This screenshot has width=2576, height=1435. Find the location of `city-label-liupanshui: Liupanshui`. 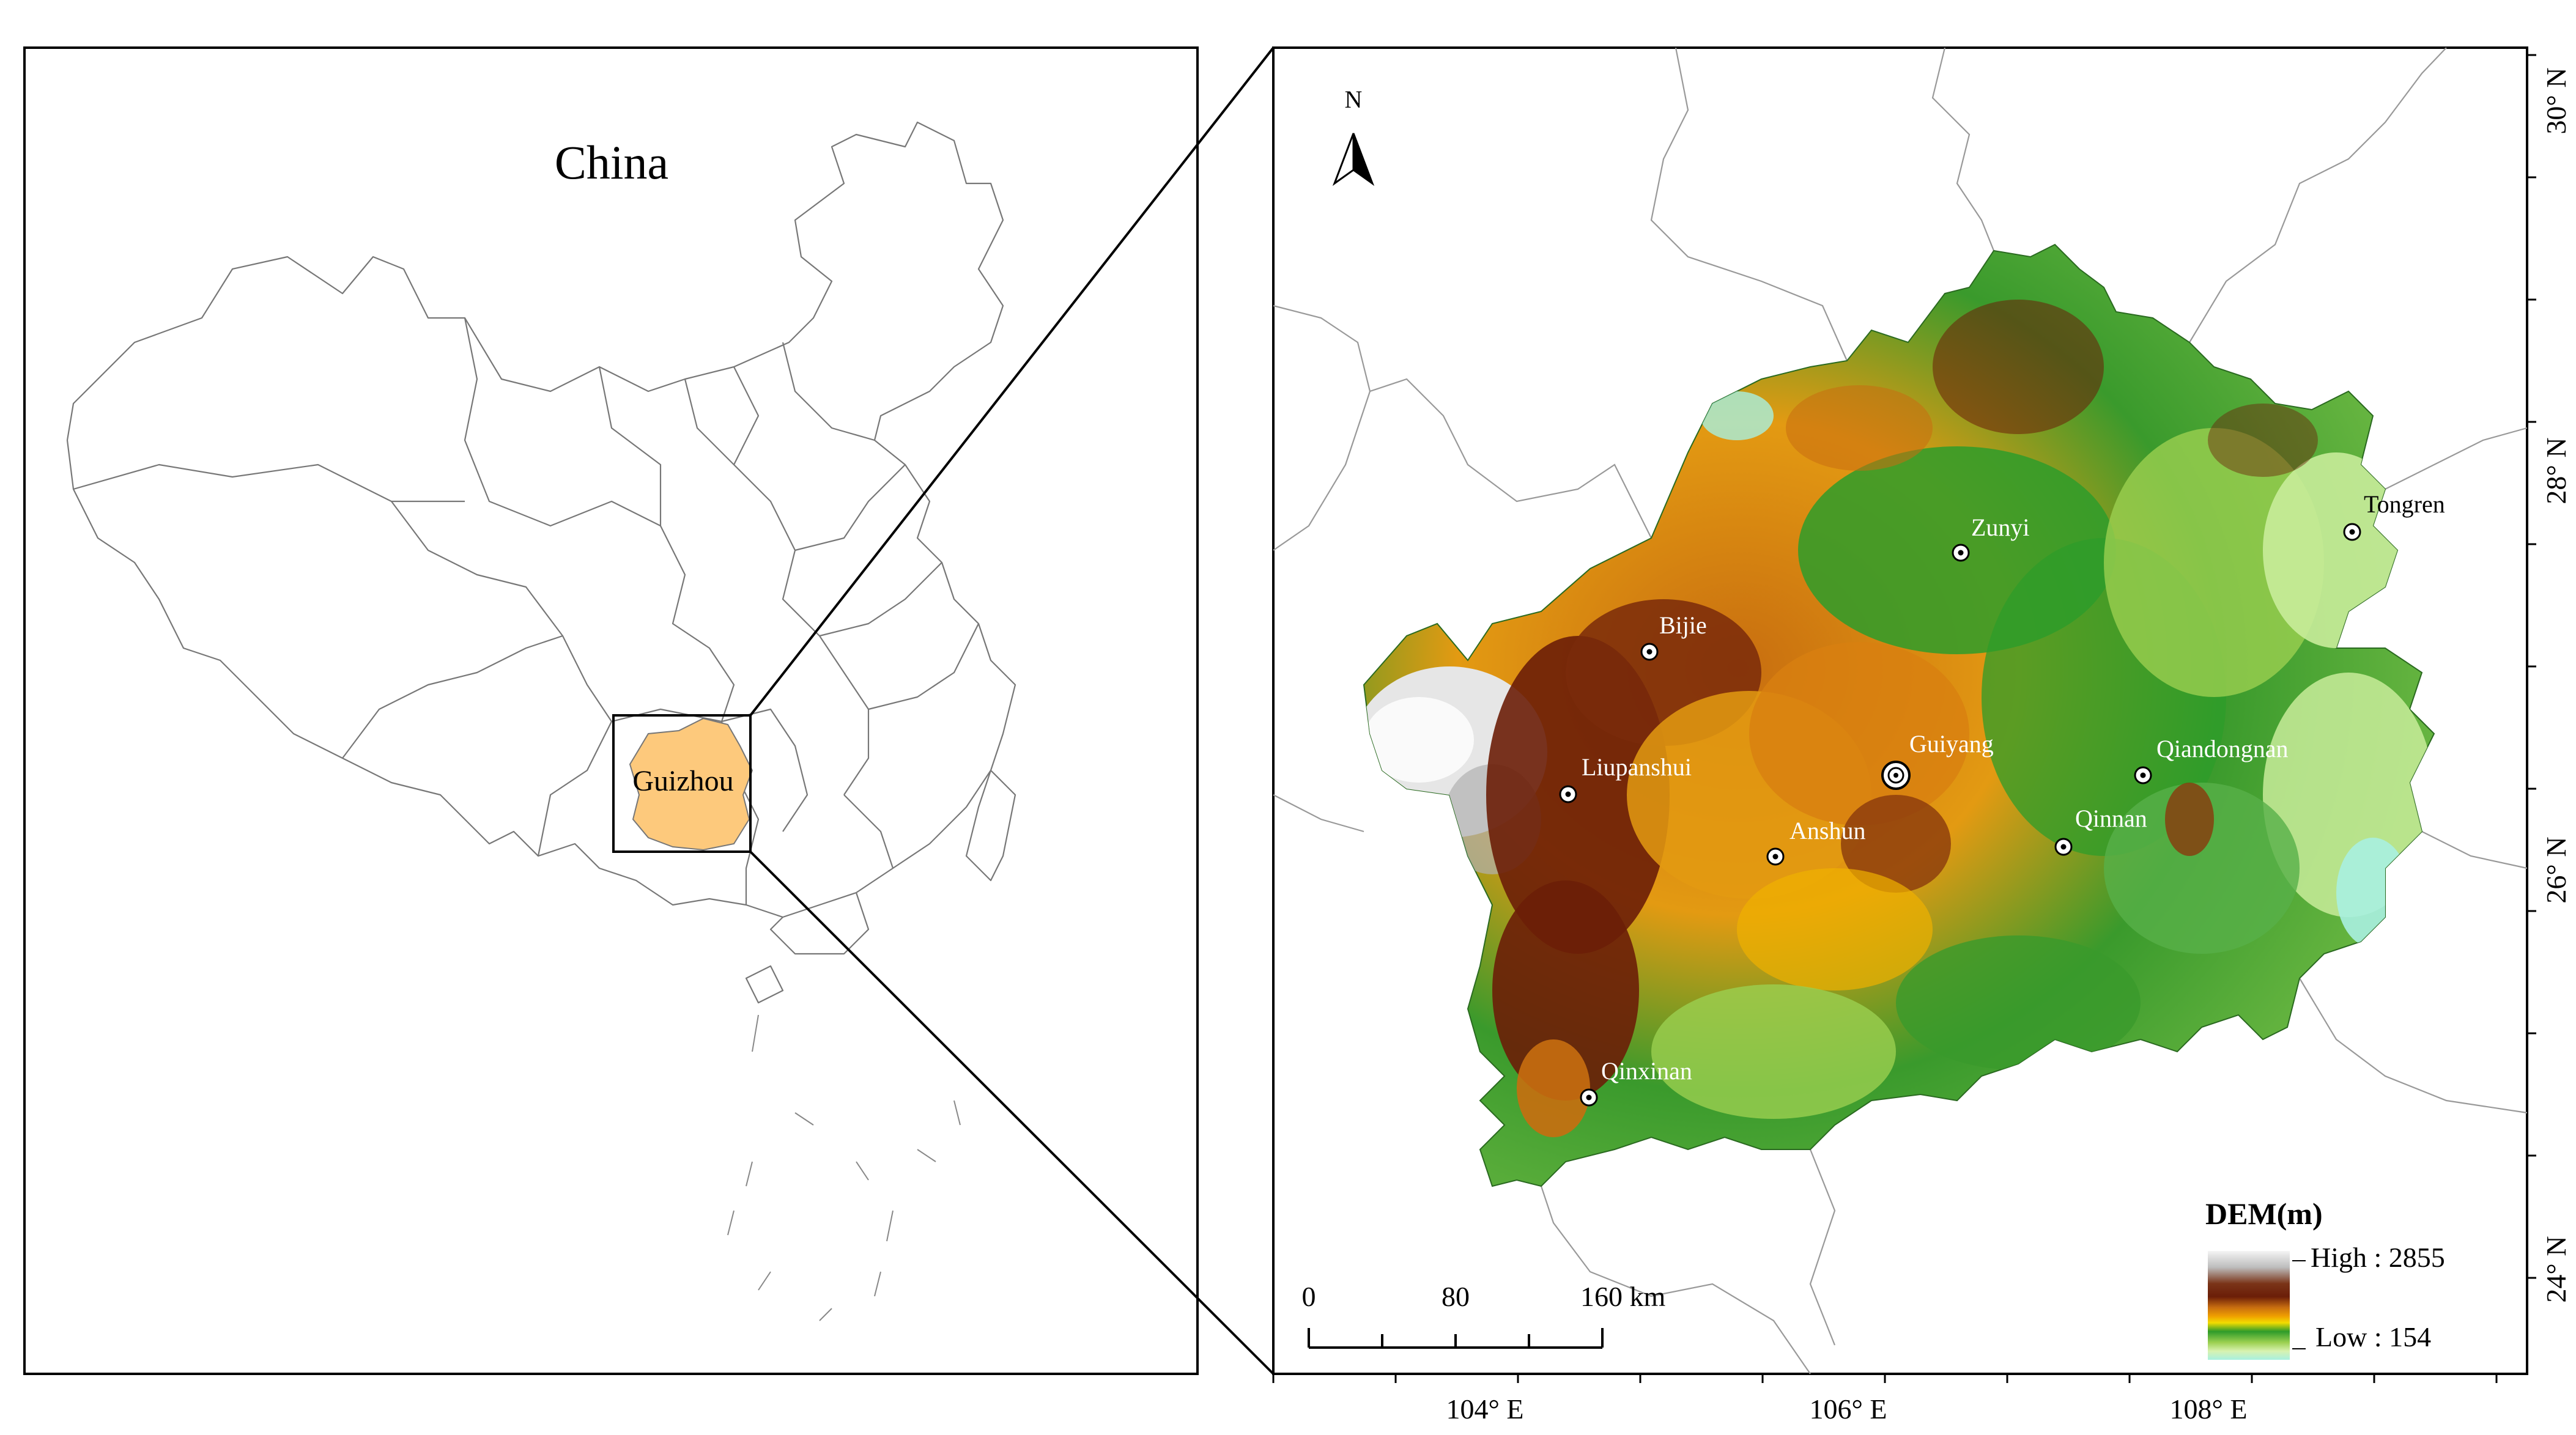

city-label-liupanshui: Liupanshui is located at coordinates (1637, 767).